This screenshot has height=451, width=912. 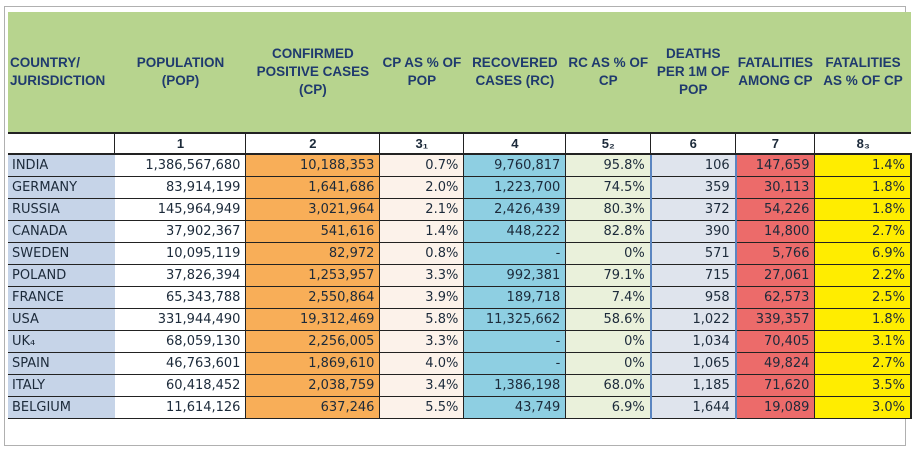 I want to click on cell-population: 331,944,490, so click(x=180, y=319).